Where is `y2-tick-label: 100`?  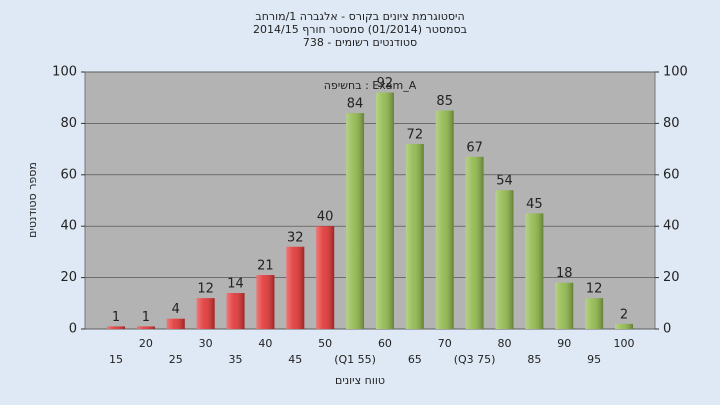
y2-tick-label: 100 is located at coordinates (675, 72).